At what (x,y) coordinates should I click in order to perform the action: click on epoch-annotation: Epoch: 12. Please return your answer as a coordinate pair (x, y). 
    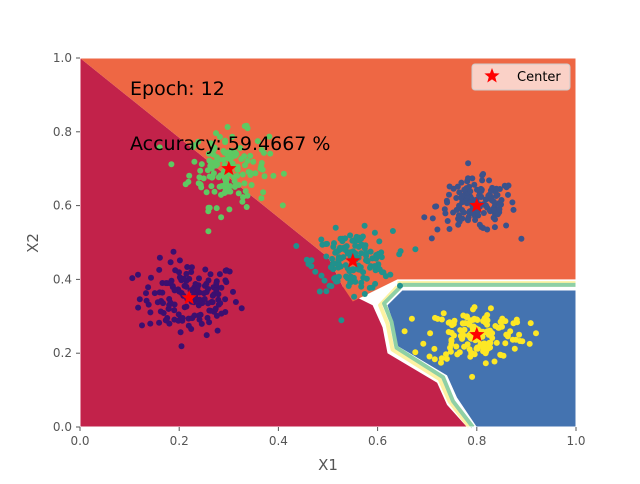
    Looking at the image, I should click on (177, 89).